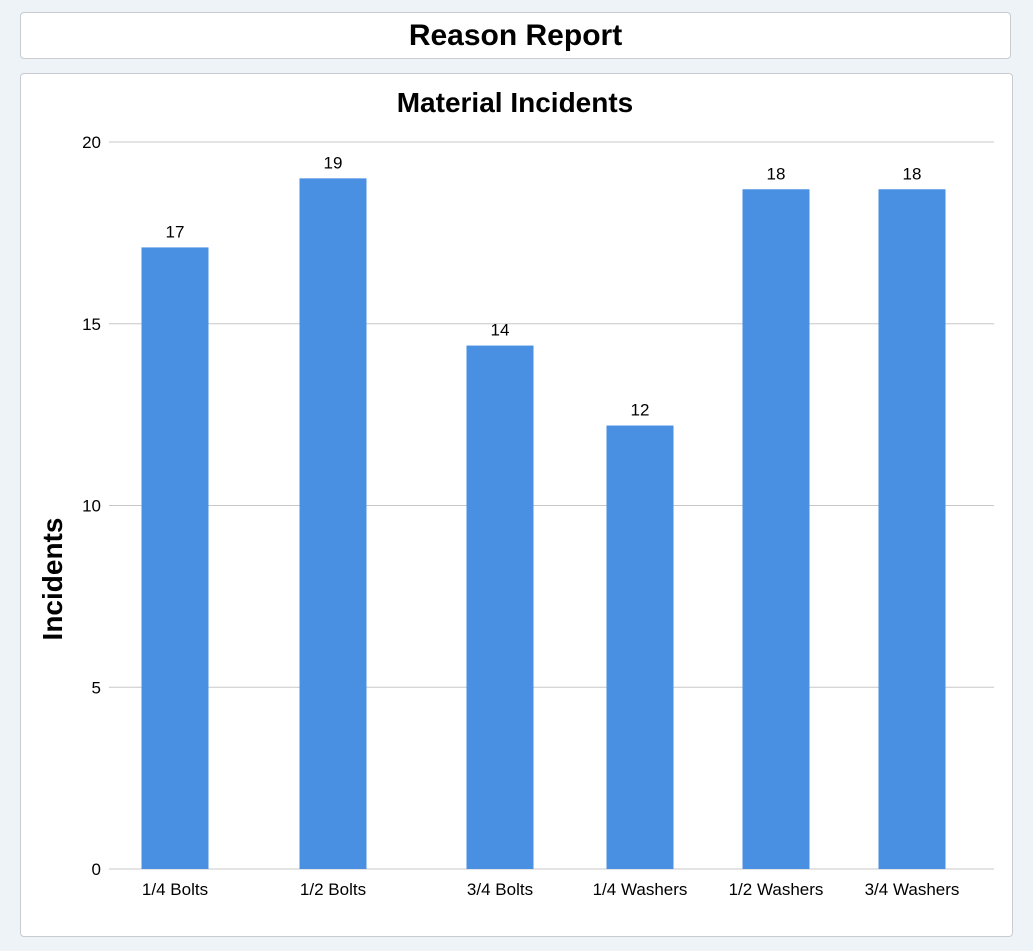 Image resolution: width=1033 pixels, height=951 pixels. What do you see at coordinates (500, 889) in the screenshot?
I see `x-tick-label: 3/4 Bolts` at bounding box center [500, 889].